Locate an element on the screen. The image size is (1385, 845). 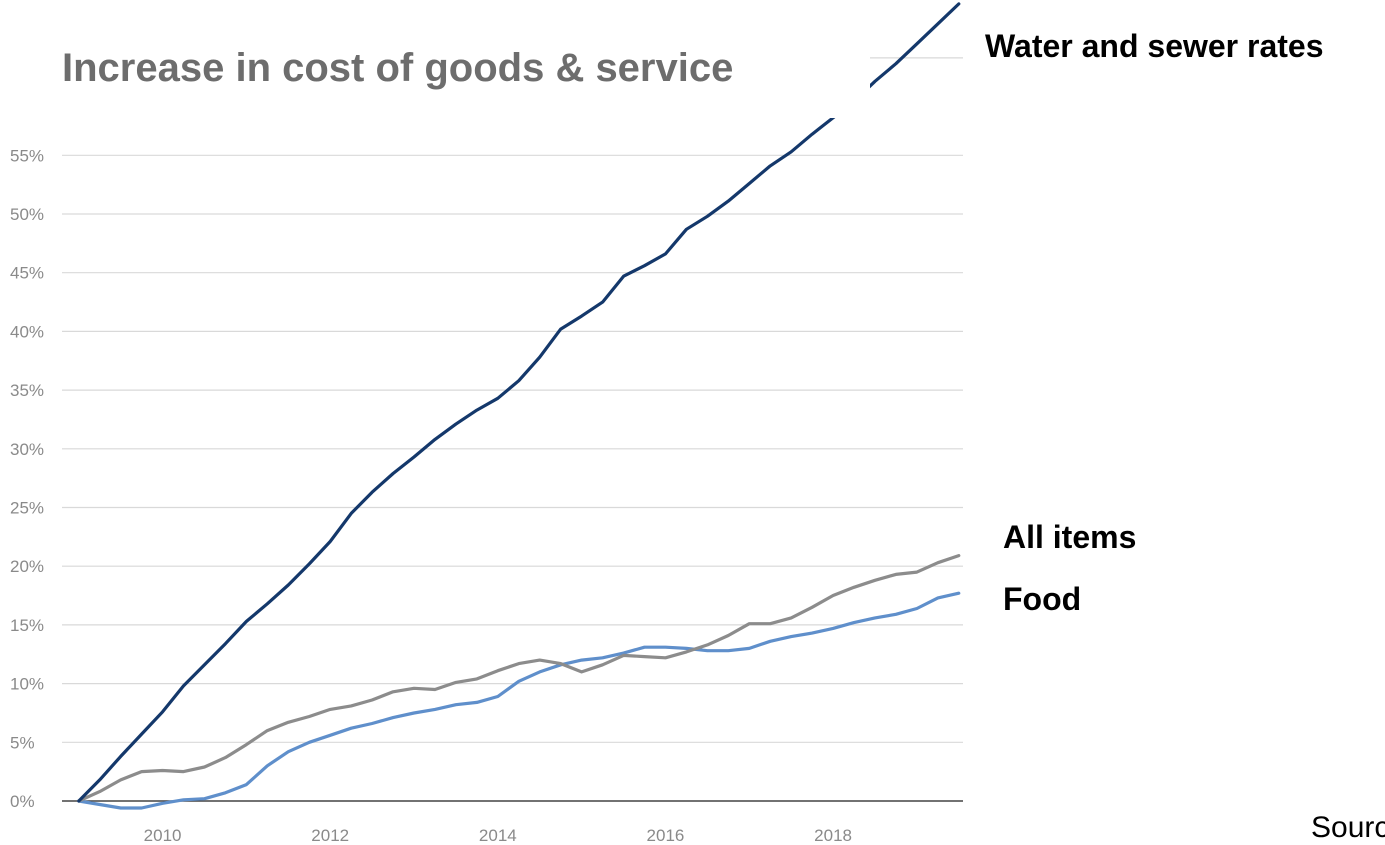
x-tick-label: 2016 is located at coordinates (666, 835).